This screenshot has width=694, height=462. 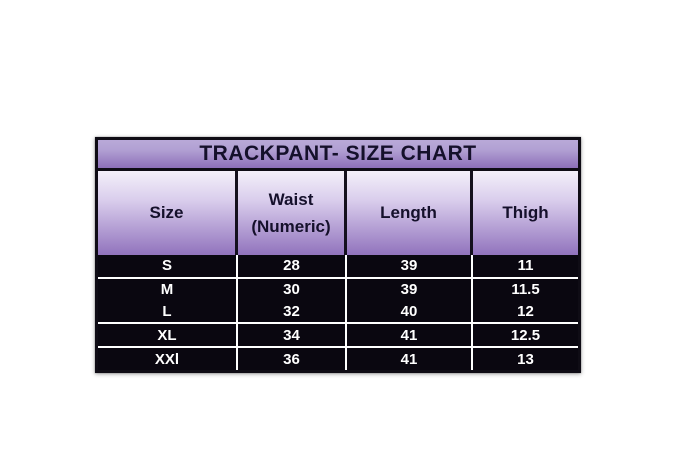 I want to click on cell-waist: 34, so click(x=292, y=335).